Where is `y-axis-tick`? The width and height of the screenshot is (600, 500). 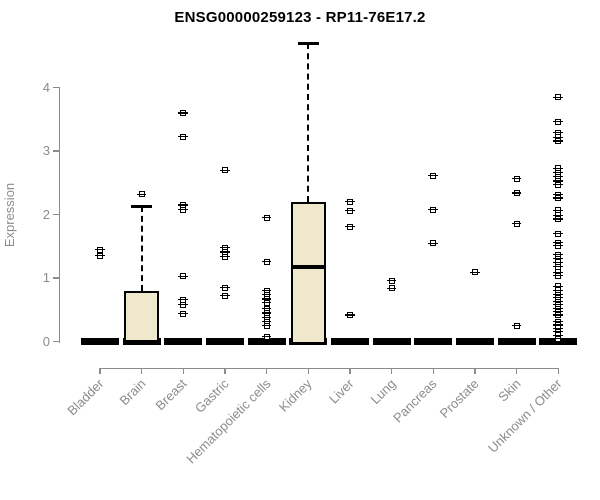
y-axis-tick is located at coordinates (55, 341).